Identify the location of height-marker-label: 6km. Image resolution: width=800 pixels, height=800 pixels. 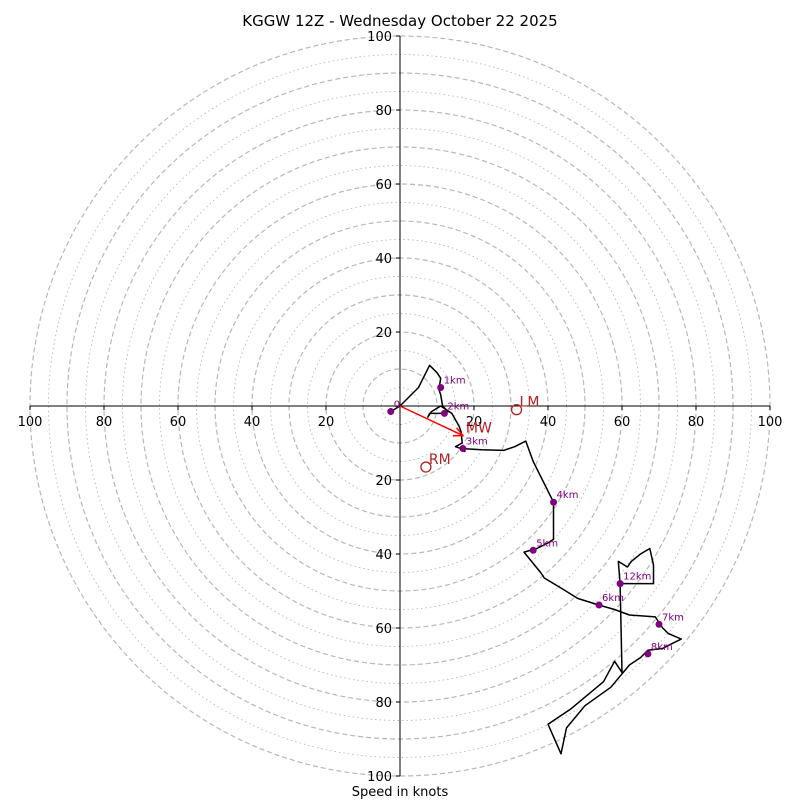
(613, 598).